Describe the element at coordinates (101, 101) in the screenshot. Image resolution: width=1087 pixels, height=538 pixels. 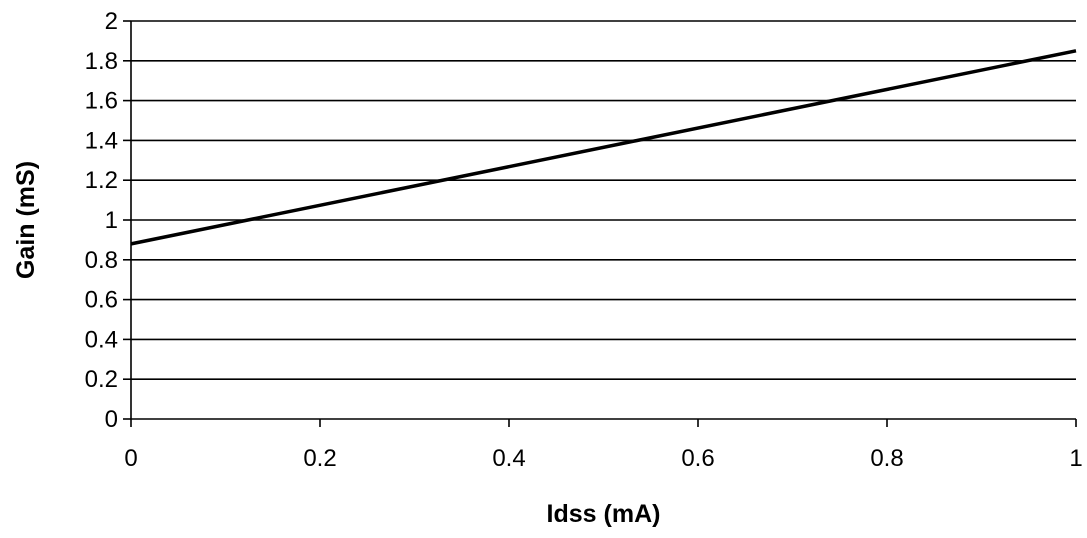
I see `y-tick-label: 1.6` at that location.